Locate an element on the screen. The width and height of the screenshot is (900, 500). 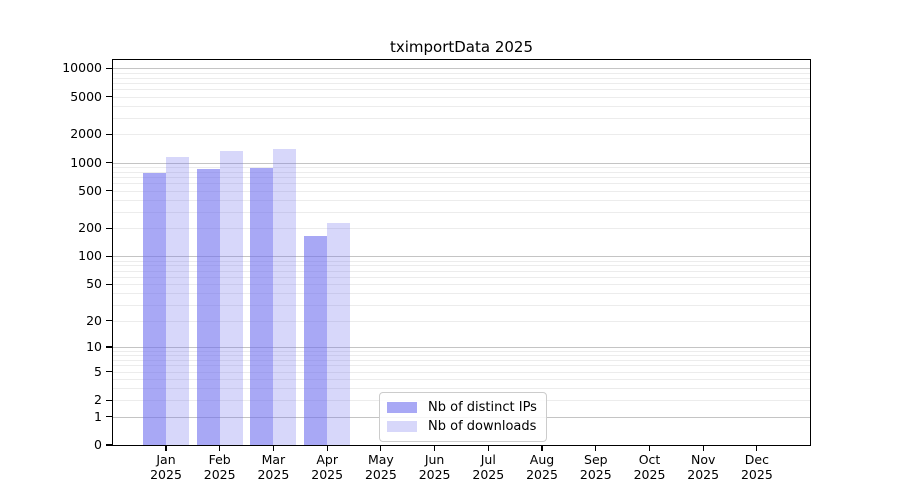
legend-entry-downloads: Nb of downloads is located at coordinates (462, 426).